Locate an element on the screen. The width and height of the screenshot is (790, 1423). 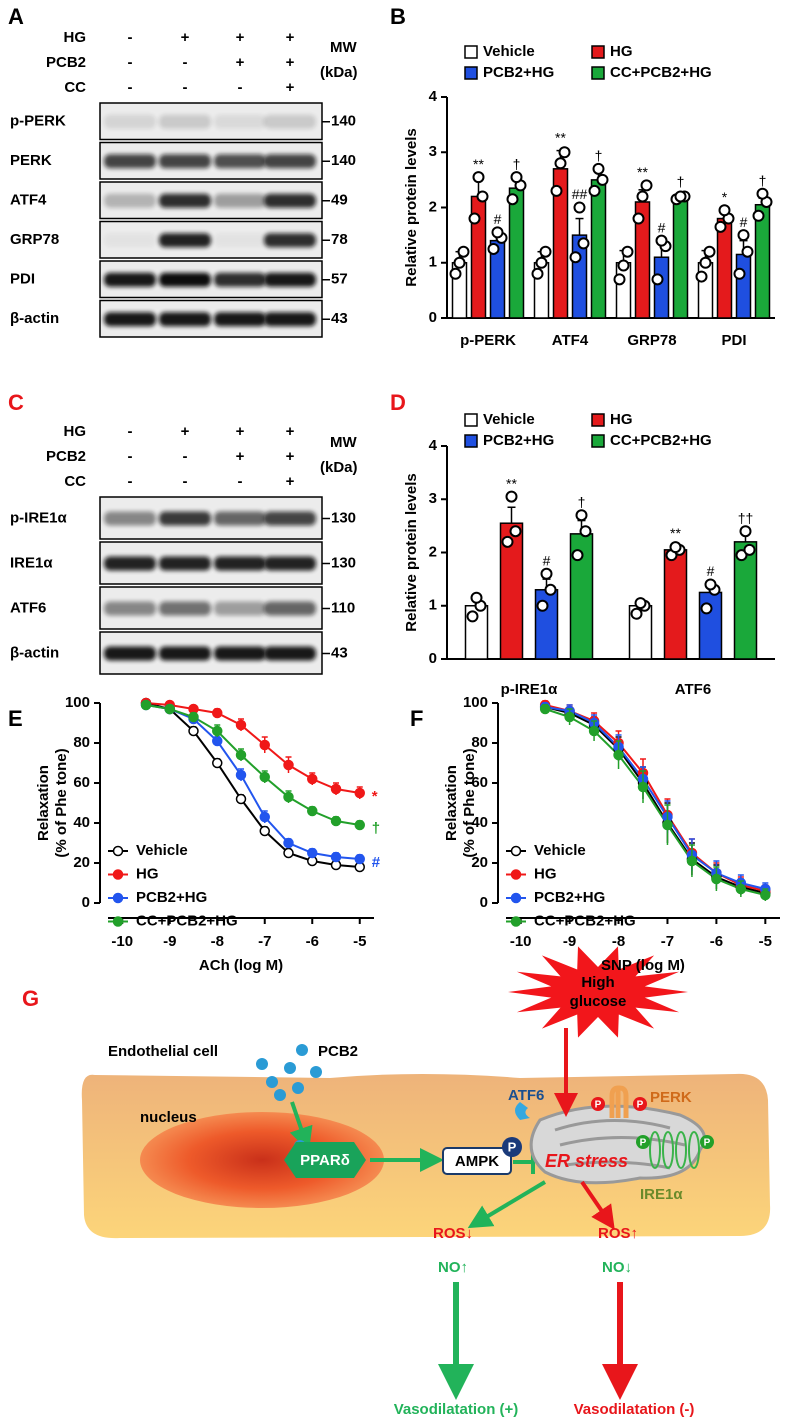
y-tick-label: 0 is located at coordinates (433, 317).